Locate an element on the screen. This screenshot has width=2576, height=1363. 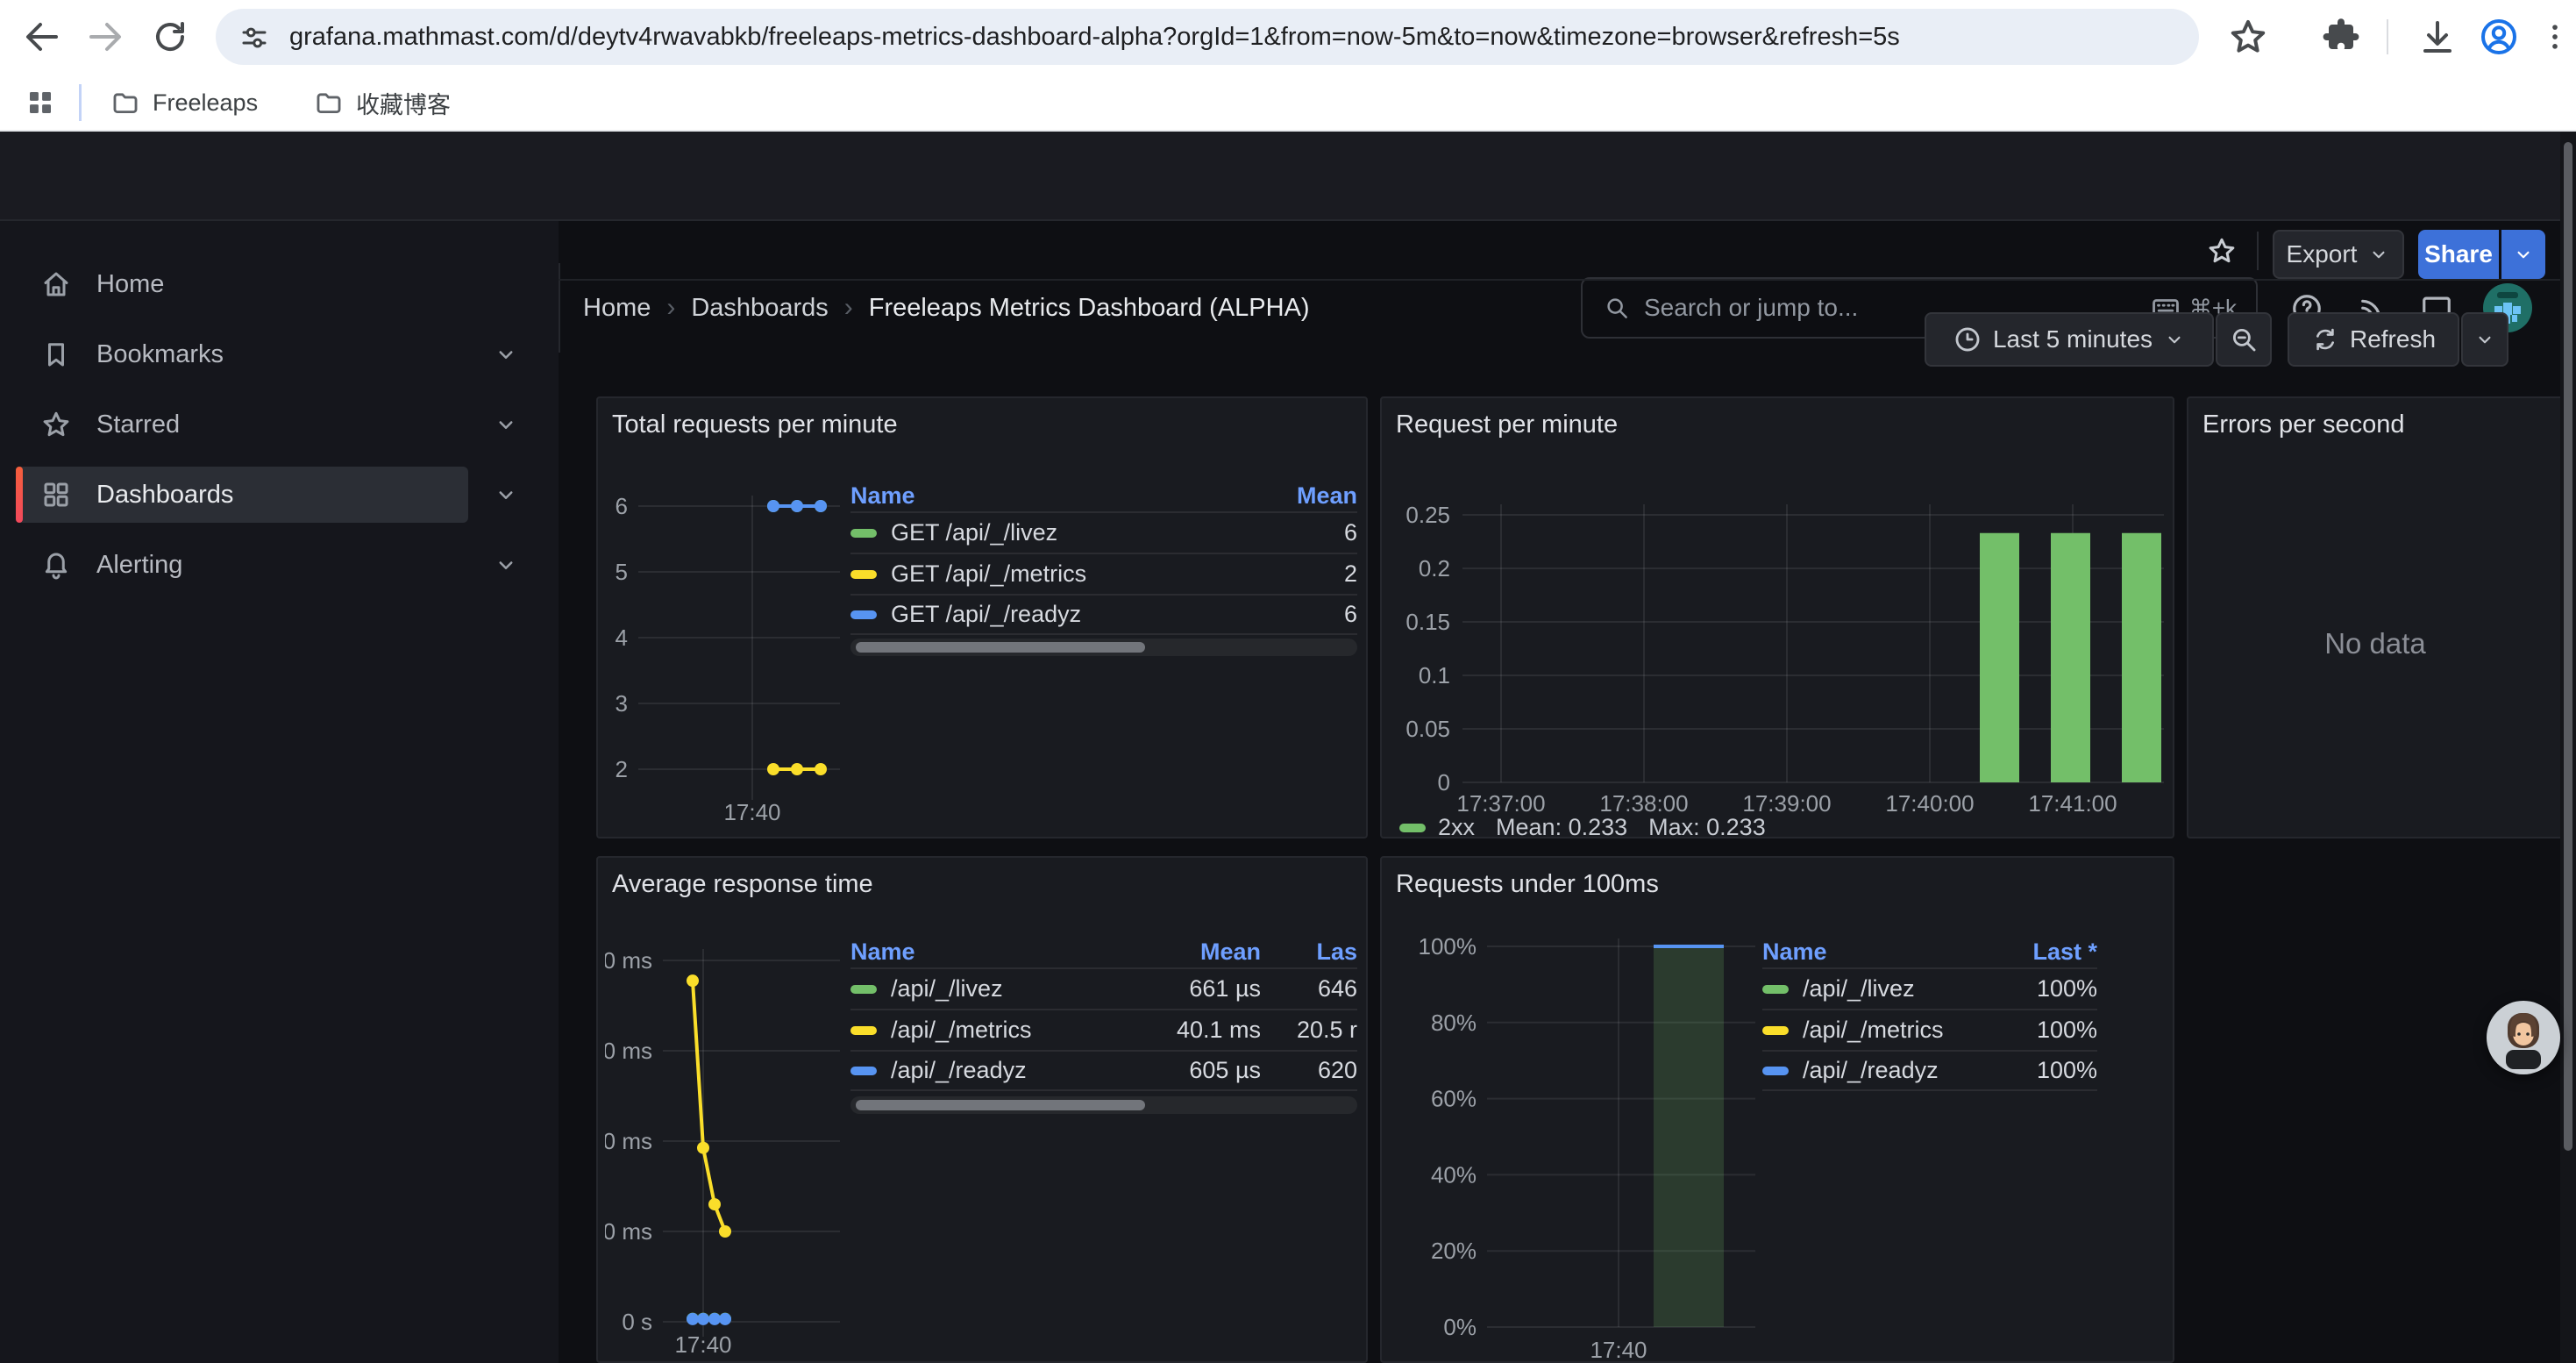
bookmarks-bar: Freeleaps 收藏博客 is located at coordinates (1288, 103).